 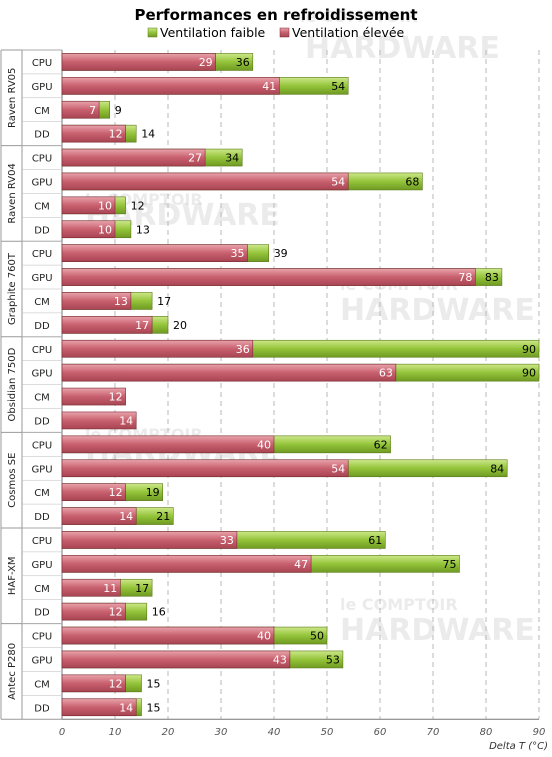 What do you see at coordinates (539, 732) in the screenshot?
I see `x-tick-label: 90` at bounding box center [539, 732].